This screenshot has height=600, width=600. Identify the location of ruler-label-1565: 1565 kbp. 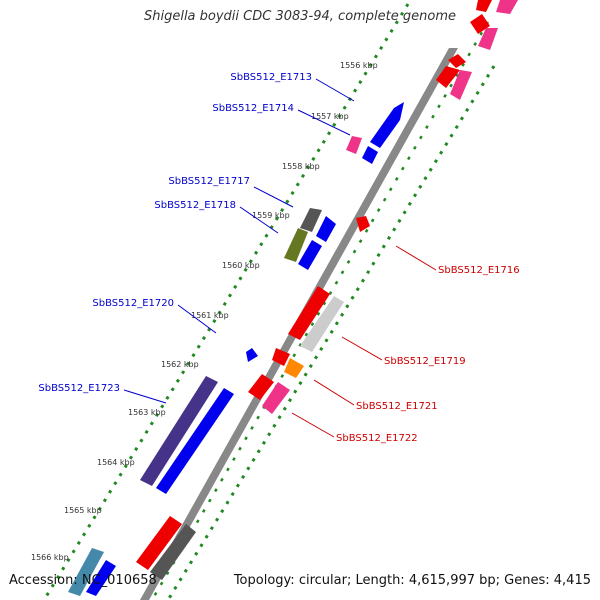
(83, 510).